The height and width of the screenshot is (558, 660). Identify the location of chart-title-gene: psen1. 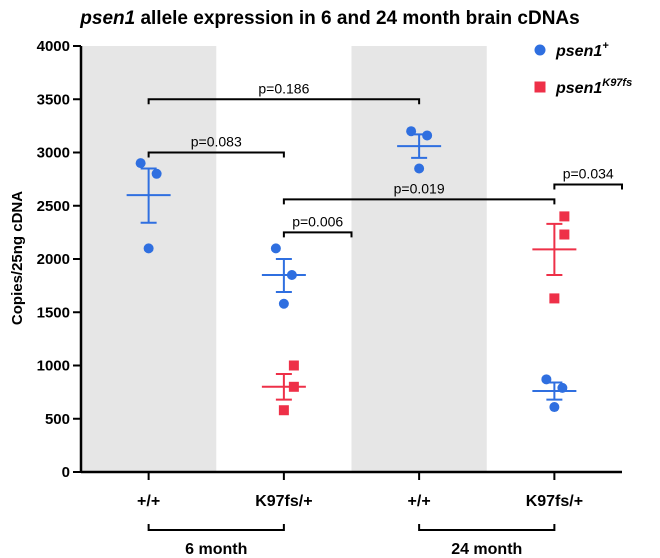
(107, 18).